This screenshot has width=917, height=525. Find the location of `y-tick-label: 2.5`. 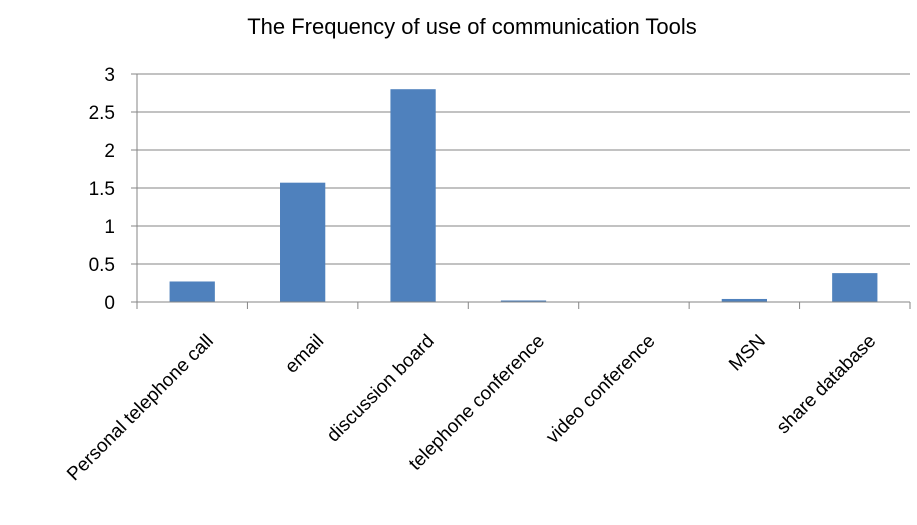

y-tick-label: 2.5 is located at coordinates (102, 113).